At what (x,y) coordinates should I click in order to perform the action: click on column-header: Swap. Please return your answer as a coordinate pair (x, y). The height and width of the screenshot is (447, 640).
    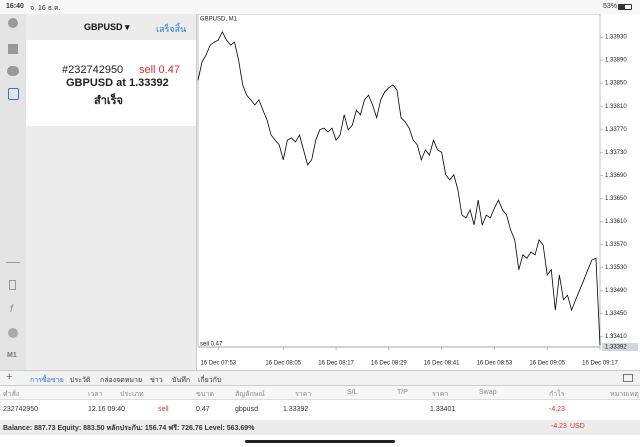
    Looking at the image, I should click on (488, 392).